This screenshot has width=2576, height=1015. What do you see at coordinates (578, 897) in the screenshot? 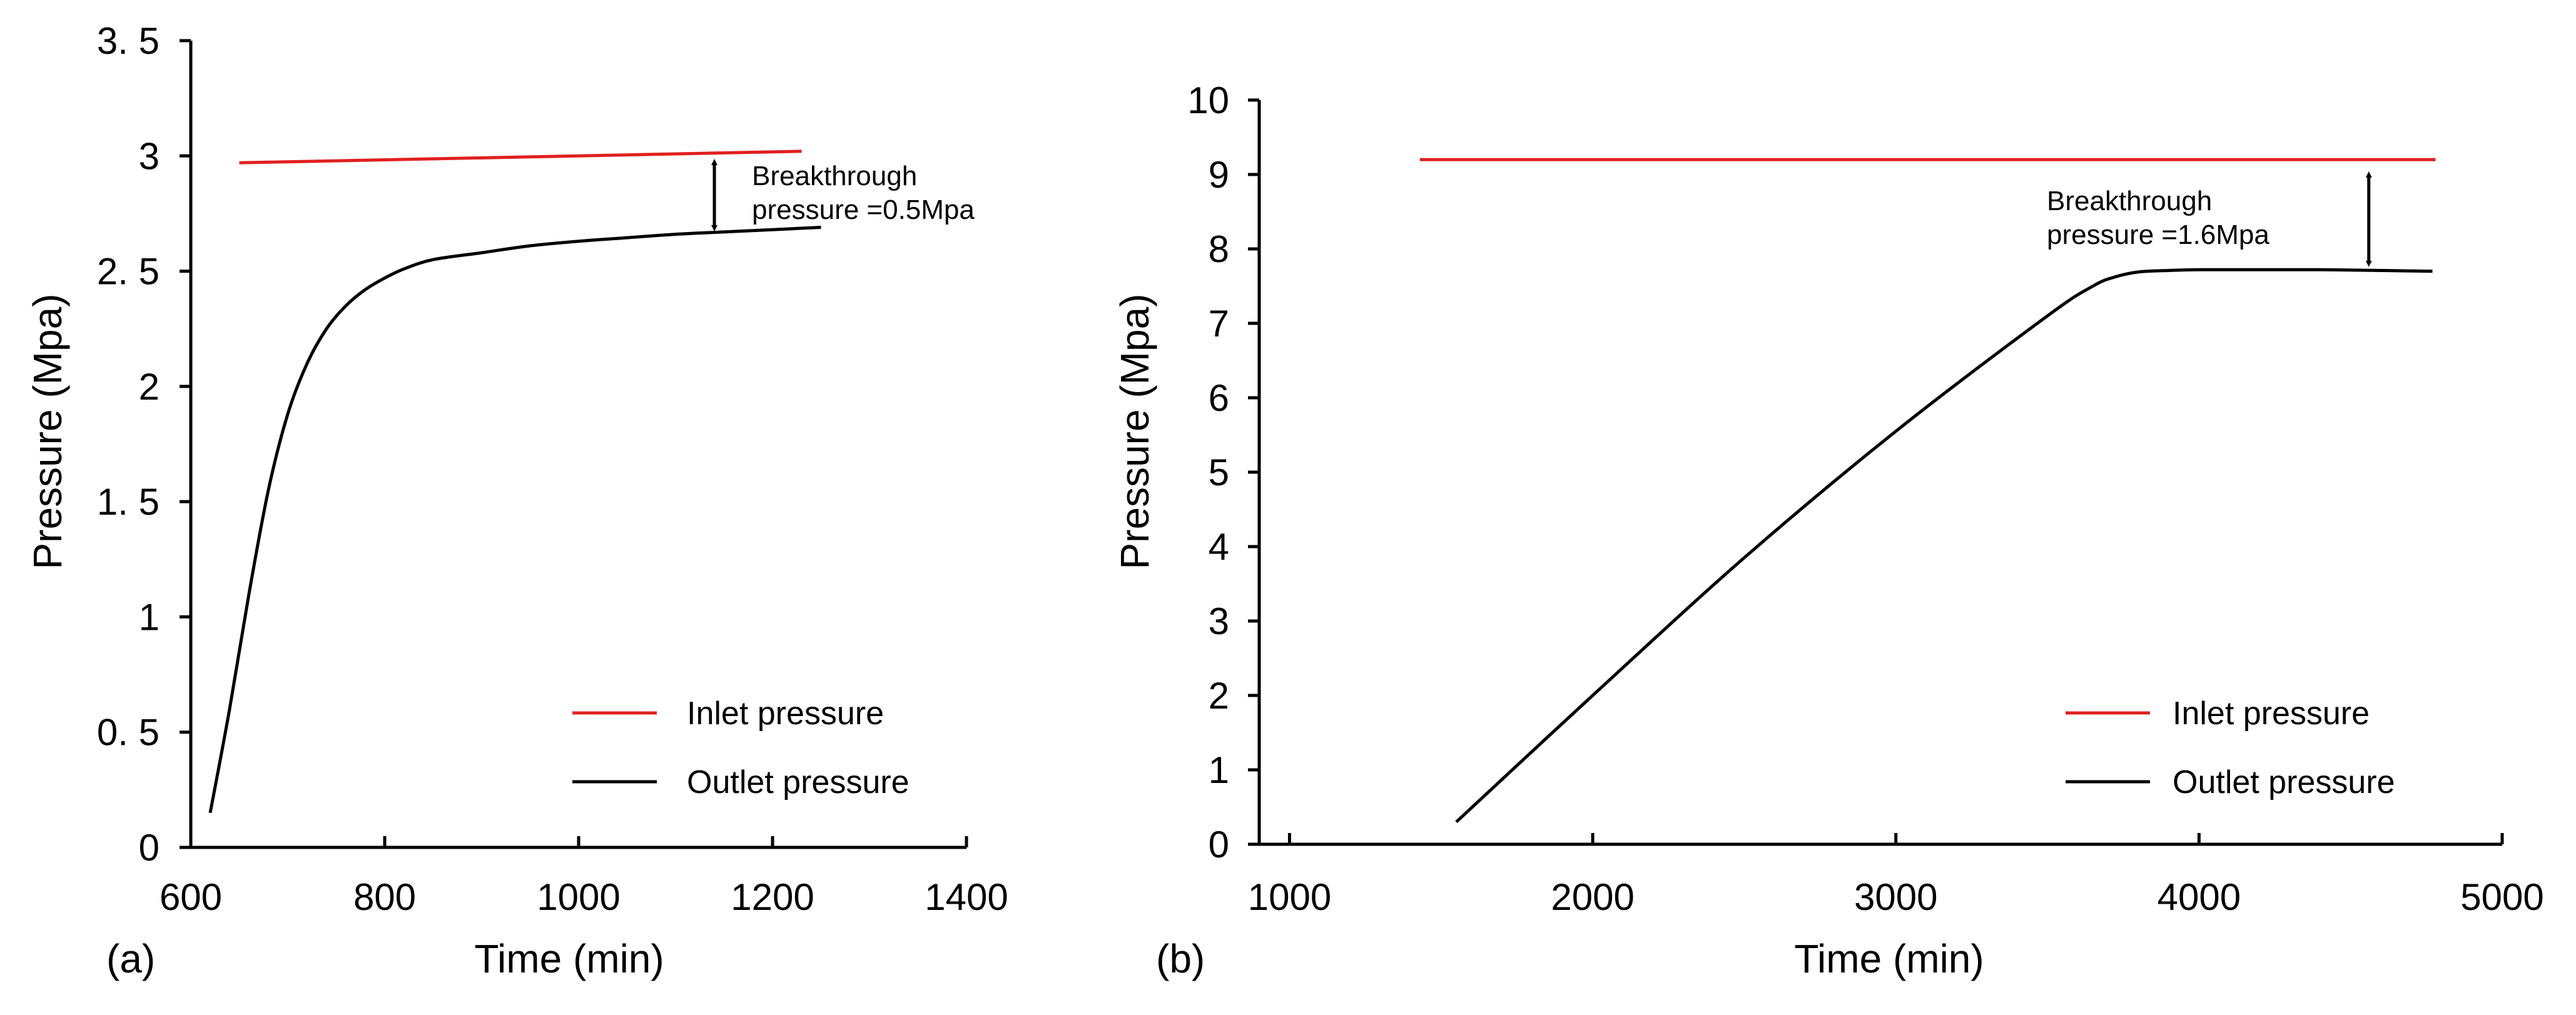
I see `chart-a-x-tick-label: 1000` at bounding box center [578, 897].